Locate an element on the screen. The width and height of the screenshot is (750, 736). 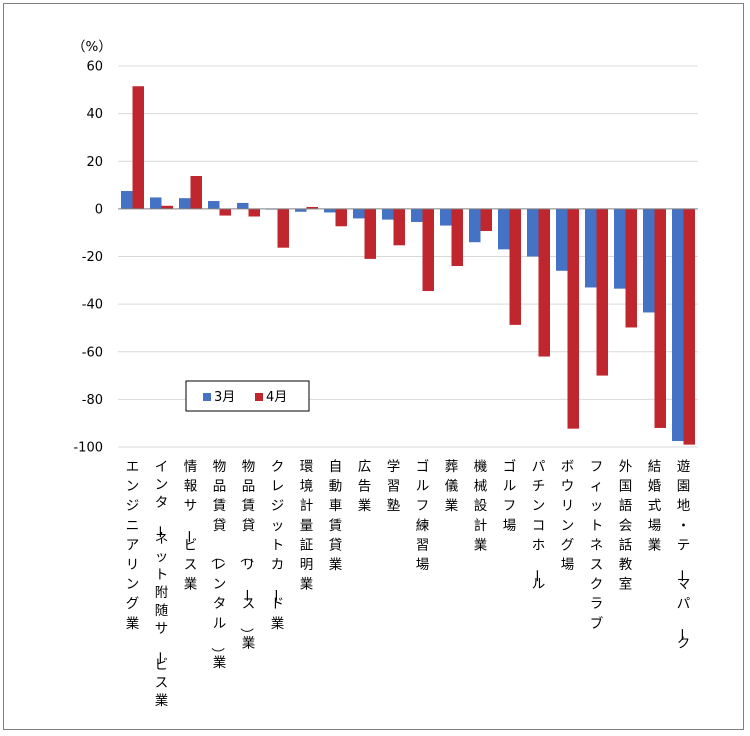
y-tick-label: -60 is located at coordinates (92, 352).